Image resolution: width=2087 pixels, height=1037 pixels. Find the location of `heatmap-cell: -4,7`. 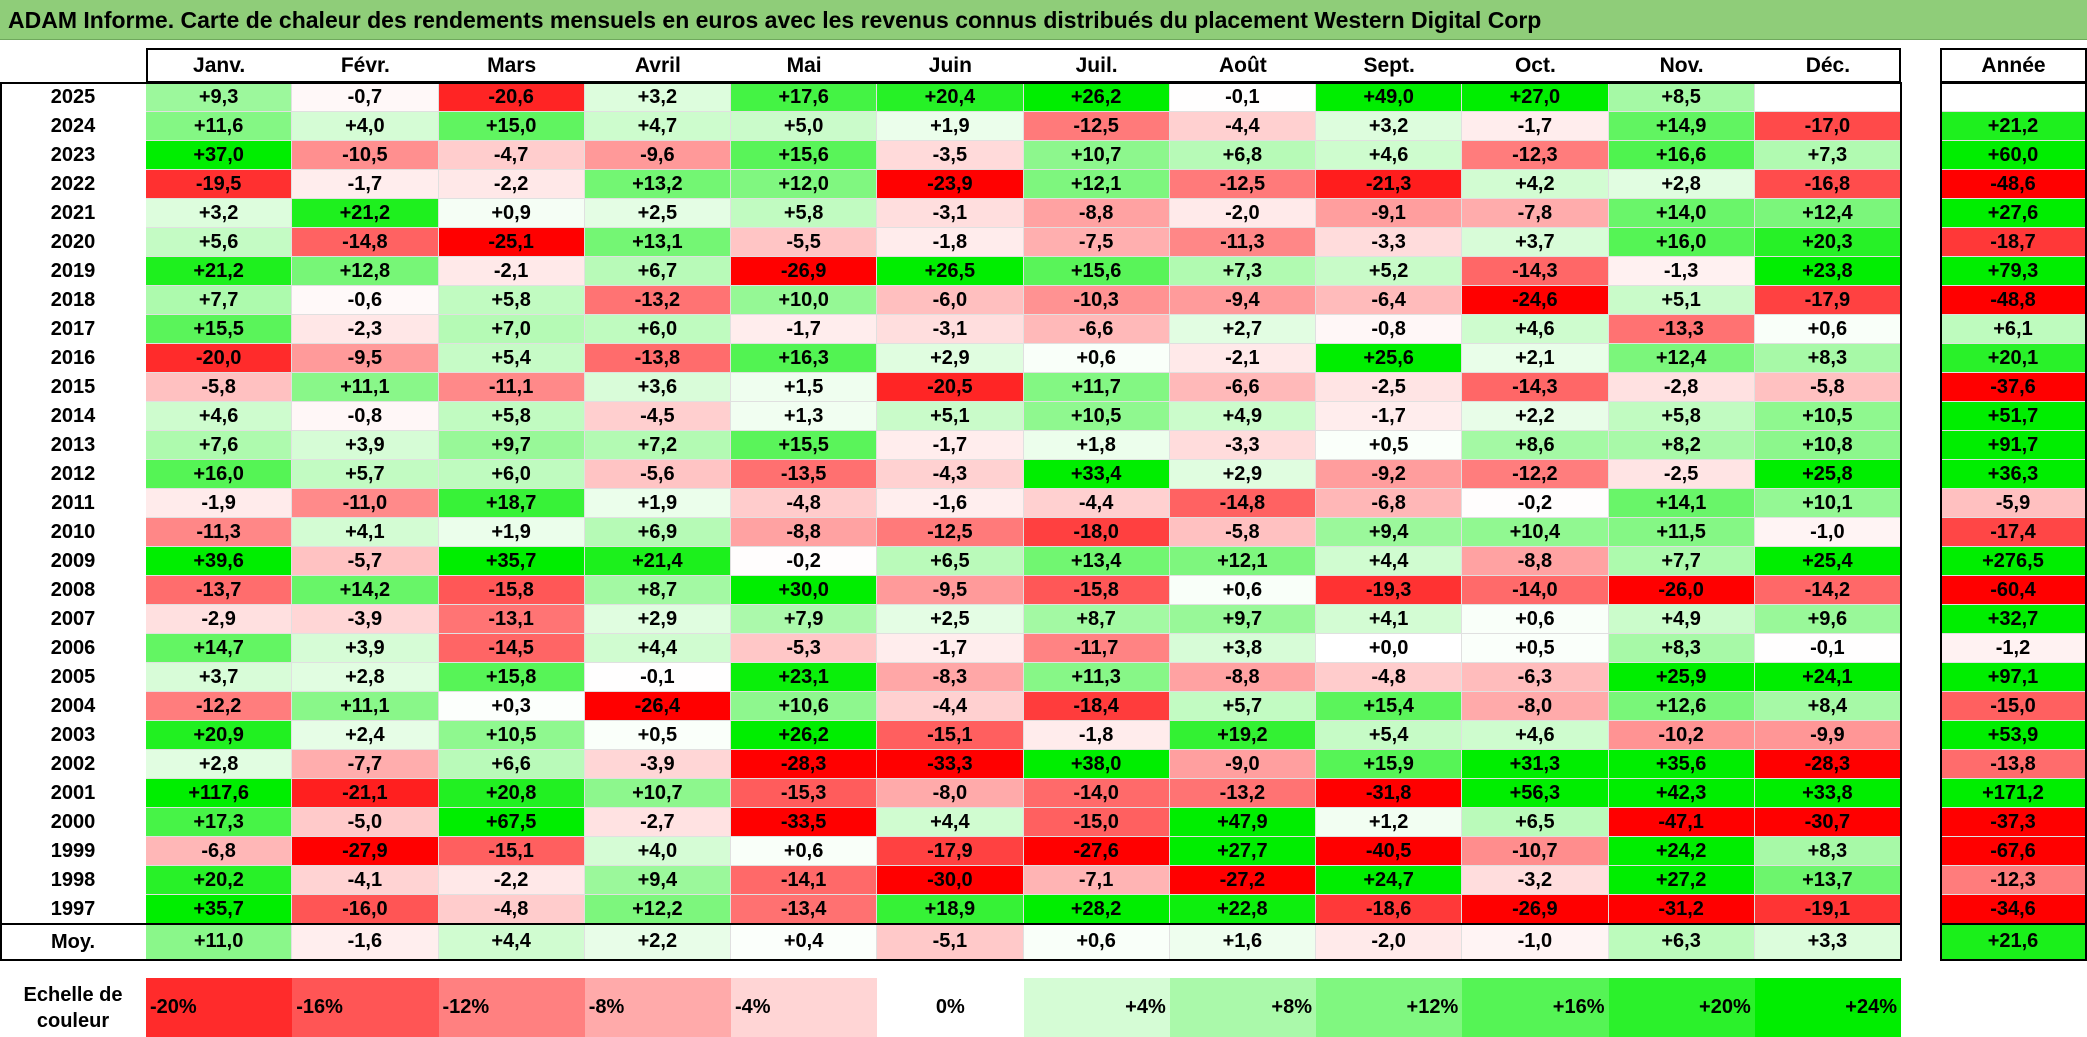

heatmap-cell: -4,7 is located at coordinates (511, 155).